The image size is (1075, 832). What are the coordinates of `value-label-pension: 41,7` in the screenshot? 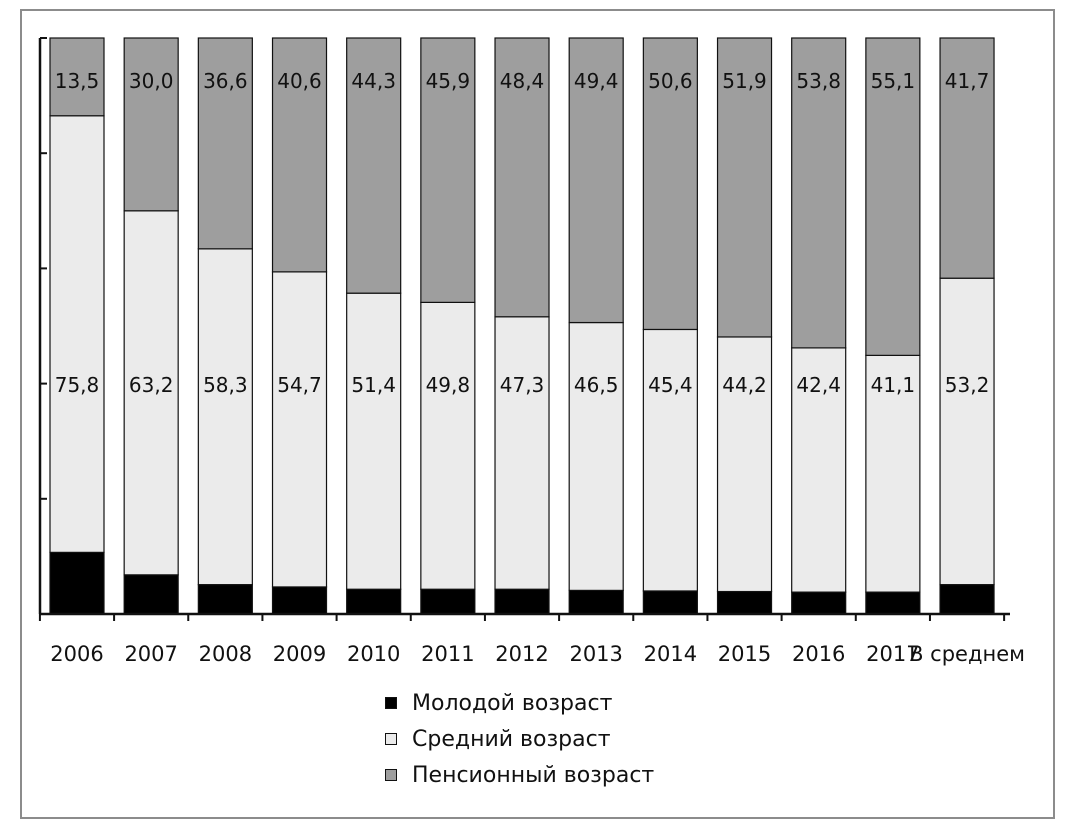 It's located at (967, 81).